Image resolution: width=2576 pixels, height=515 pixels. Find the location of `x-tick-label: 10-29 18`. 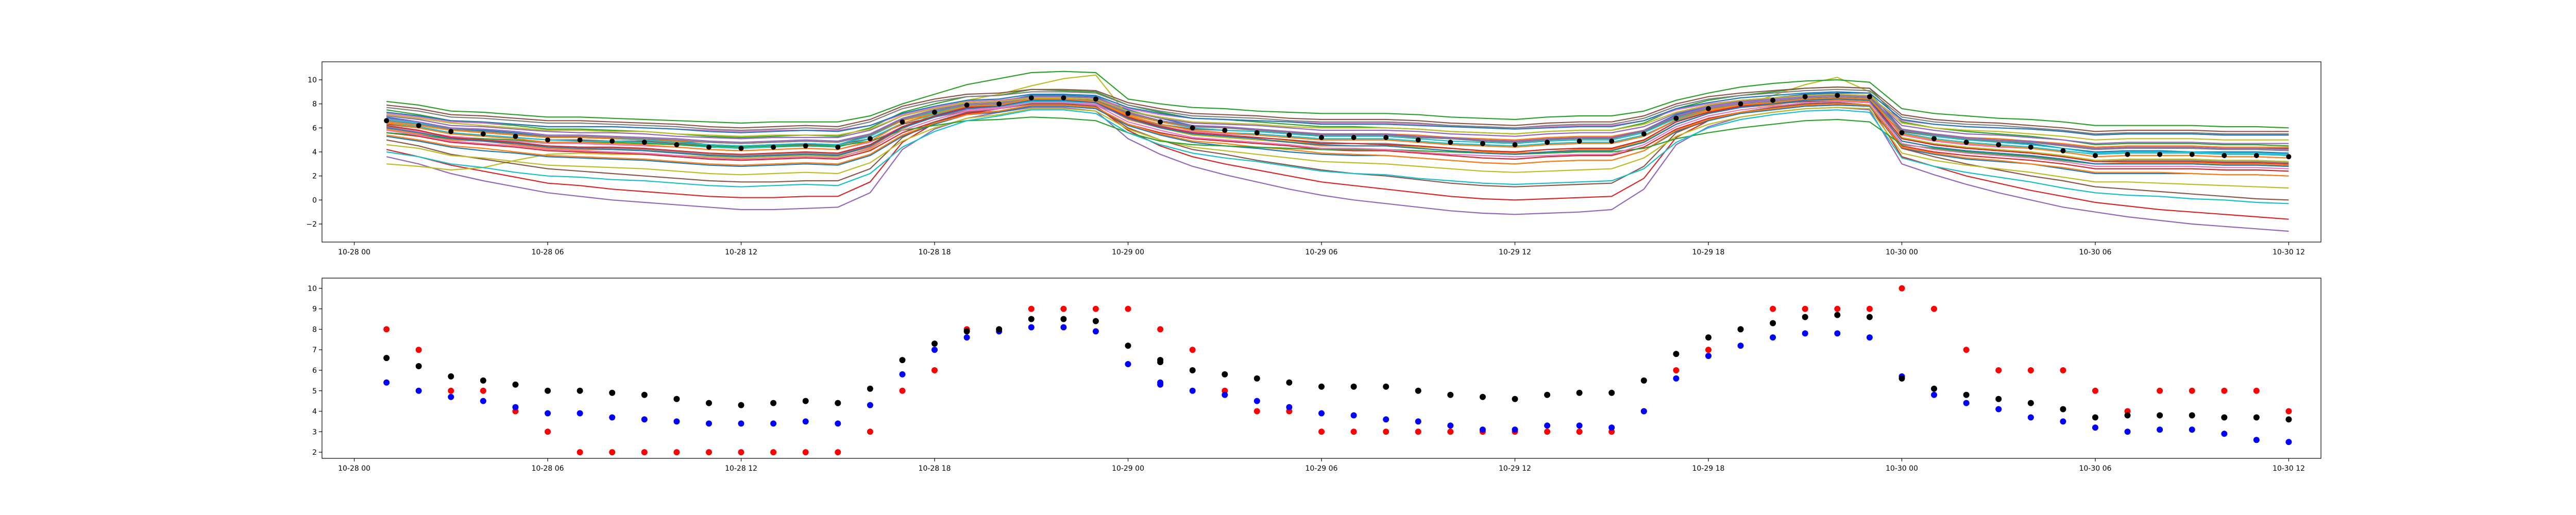

x-tick-label: 10-29 18 is located at coordinates (1708, 252).